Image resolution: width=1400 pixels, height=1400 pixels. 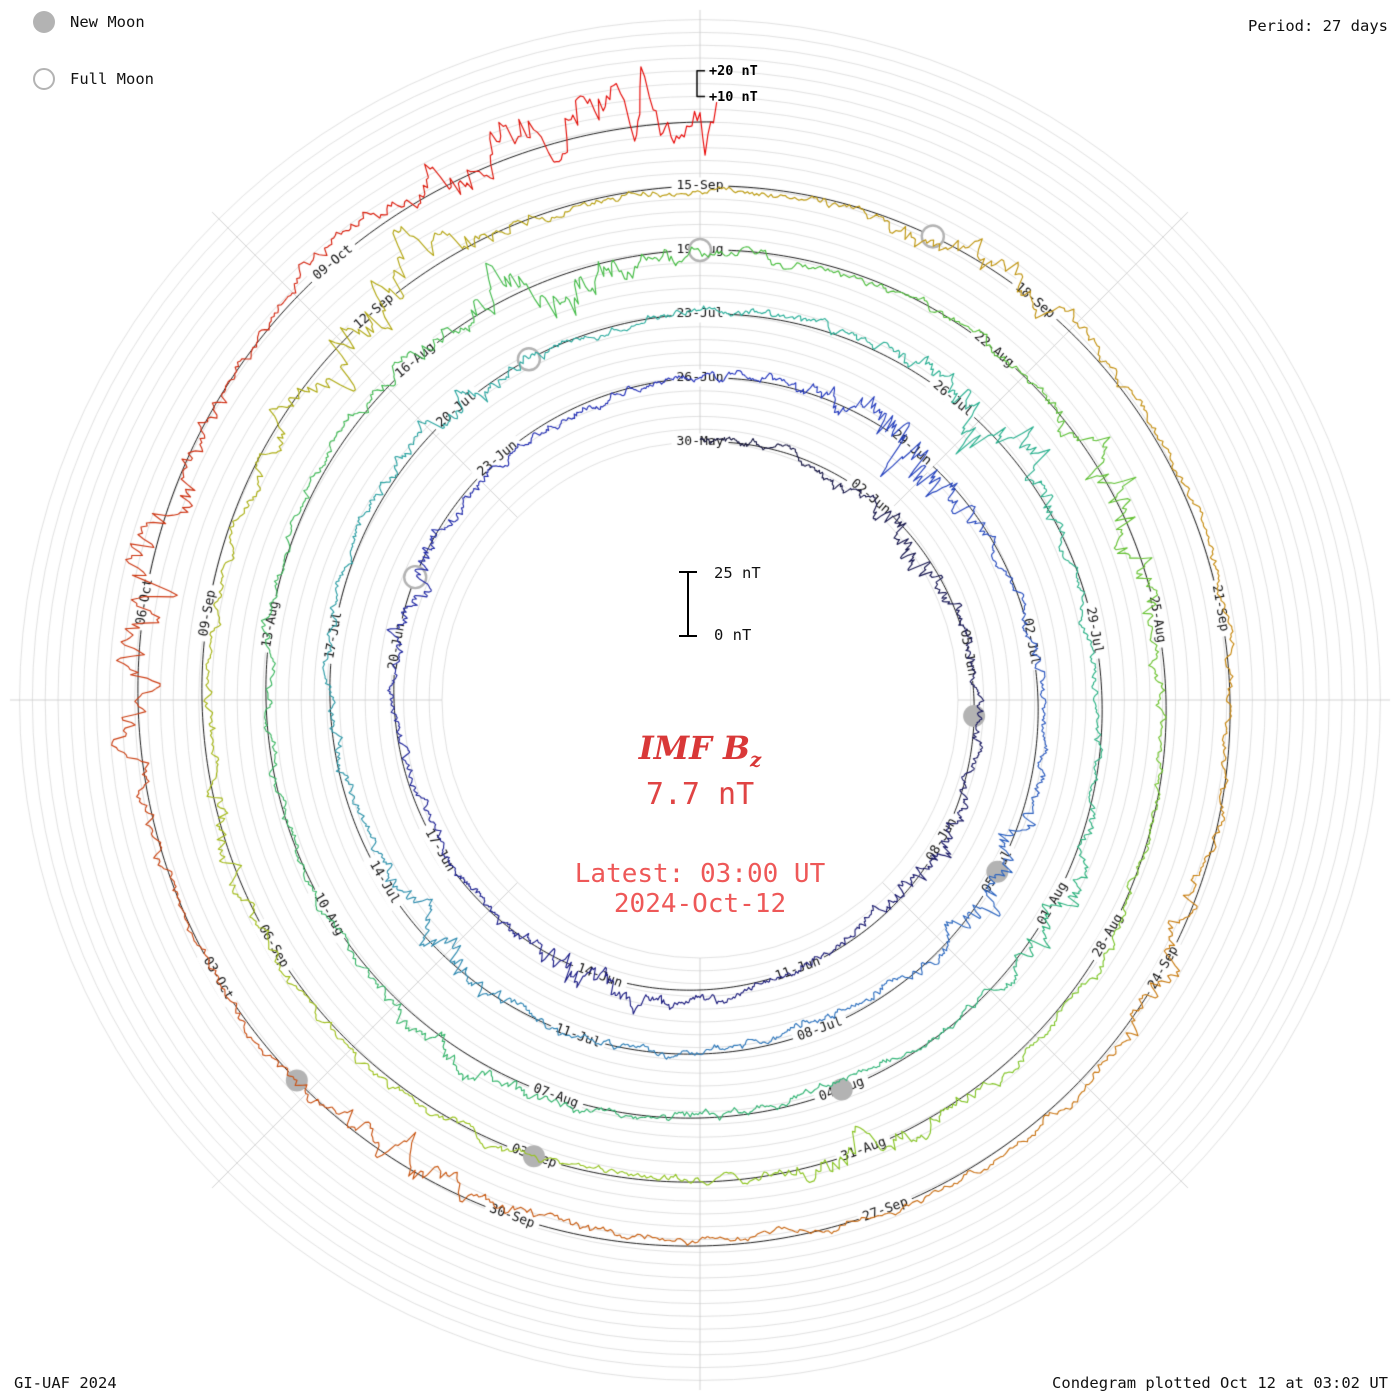 What do you see at coordinates (733, 71) in the screenshot?
I see `outer-scale-plus20-label: +20 nT` at bounding box center [733, 71].